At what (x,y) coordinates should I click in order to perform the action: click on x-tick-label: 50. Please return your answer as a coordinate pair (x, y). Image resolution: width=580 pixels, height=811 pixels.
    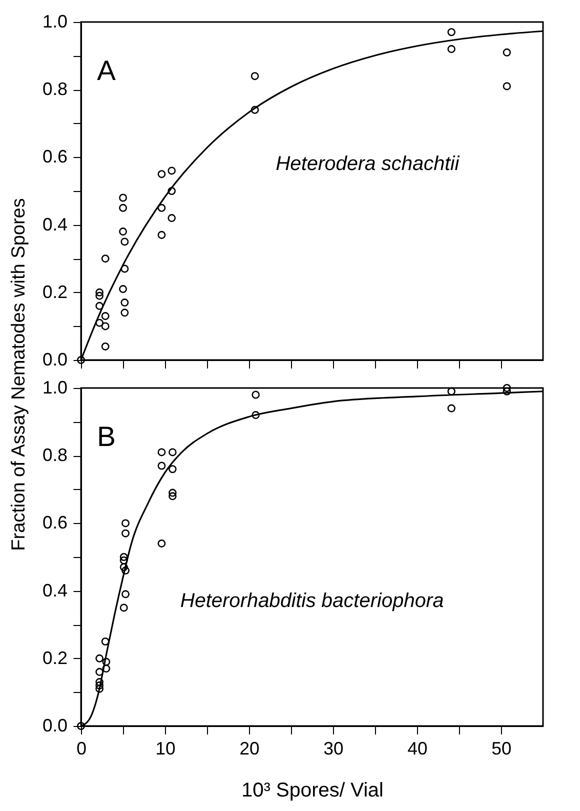
    Looking at the image, I should click on (501, 748).